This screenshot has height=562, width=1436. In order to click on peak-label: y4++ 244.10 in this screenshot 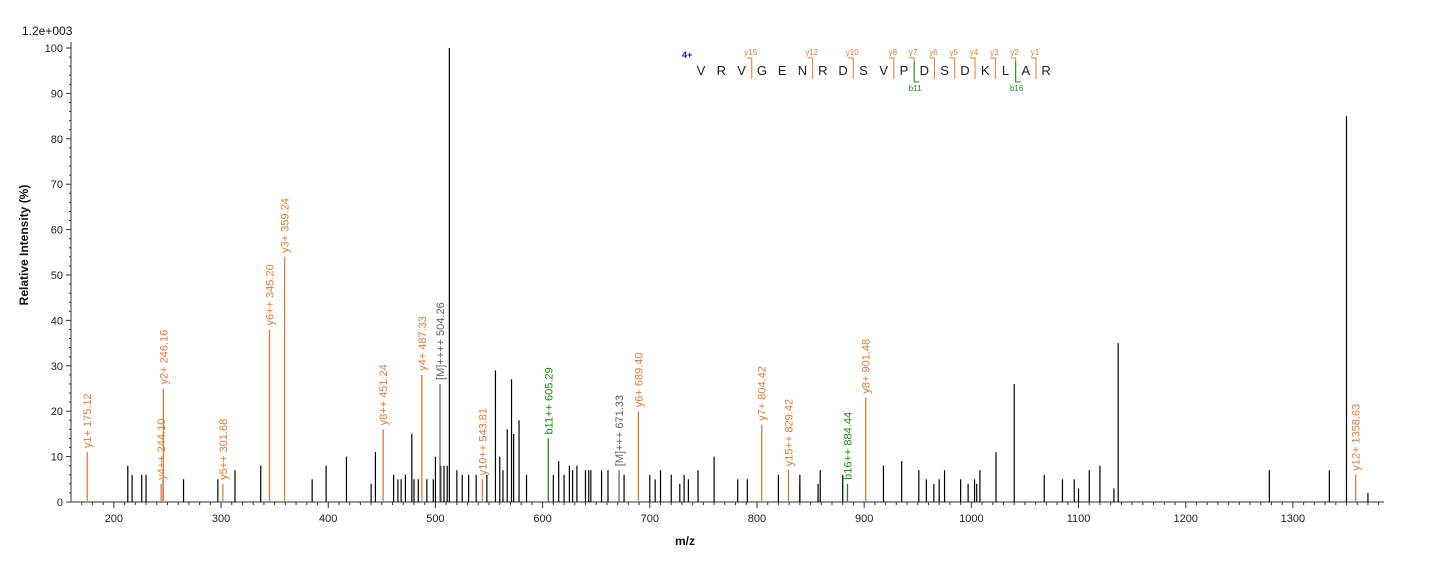, I will do `click(162, 449)`.